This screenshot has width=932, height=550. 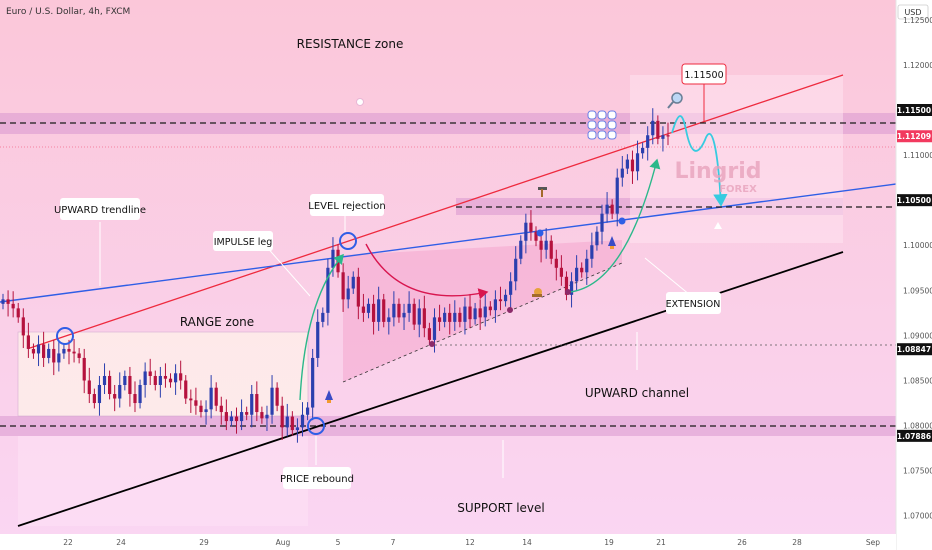 What do you see at coordinates (317, 479) in the screenshot?
I see `label-price-rebound-text: PRICE rebound` at bounding box center [317, 479].